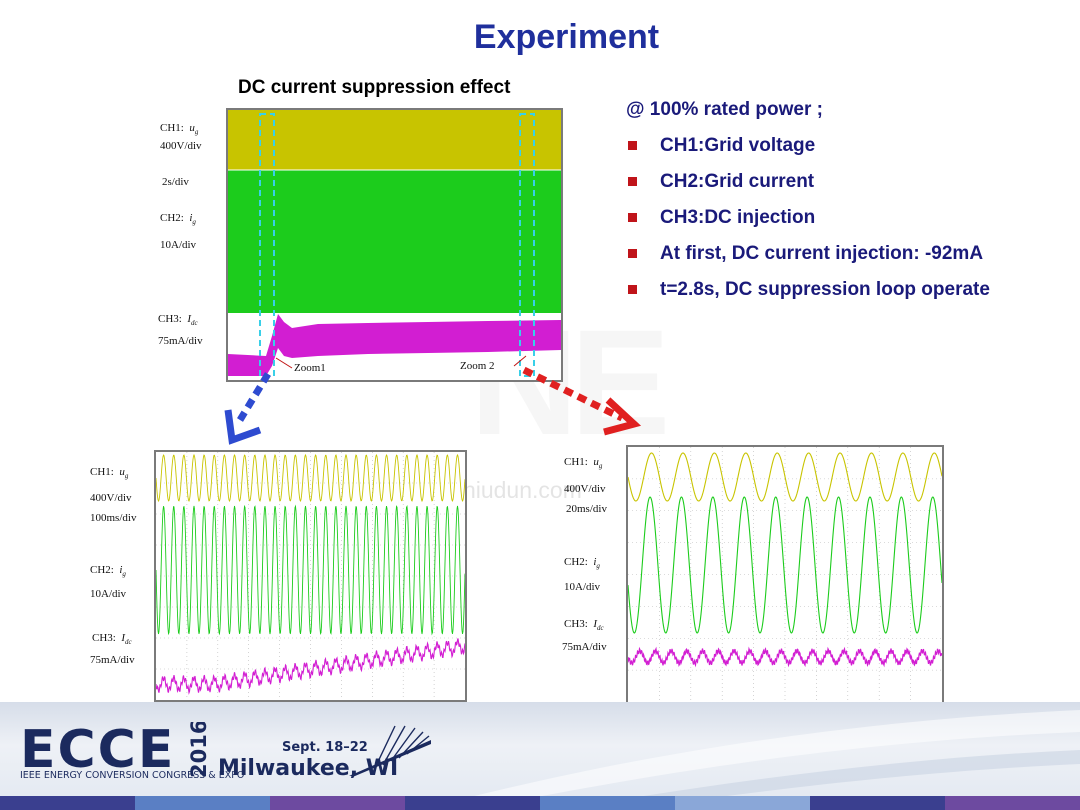 This screenshot has width=1080, height=810. Describe the element at coordinates (374, 87) in the screenshot. I see `figure-subtitle: DC current suppression effect` at that location.